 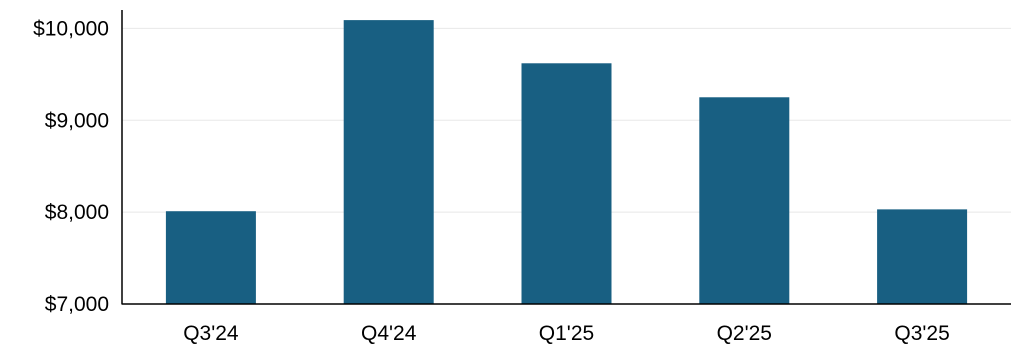 I want to click on x-tick-label: Q1'25, so click(x=566, y=333).